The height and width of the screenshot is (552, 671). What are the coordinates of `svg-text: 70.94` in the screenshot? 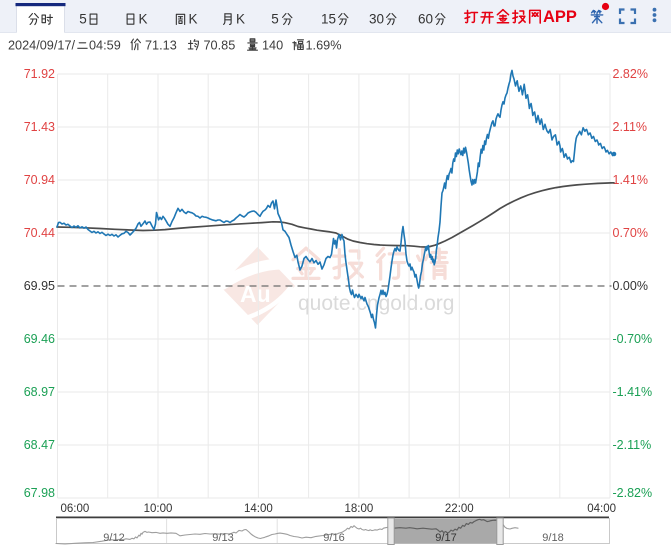 It's located at (39, 180).